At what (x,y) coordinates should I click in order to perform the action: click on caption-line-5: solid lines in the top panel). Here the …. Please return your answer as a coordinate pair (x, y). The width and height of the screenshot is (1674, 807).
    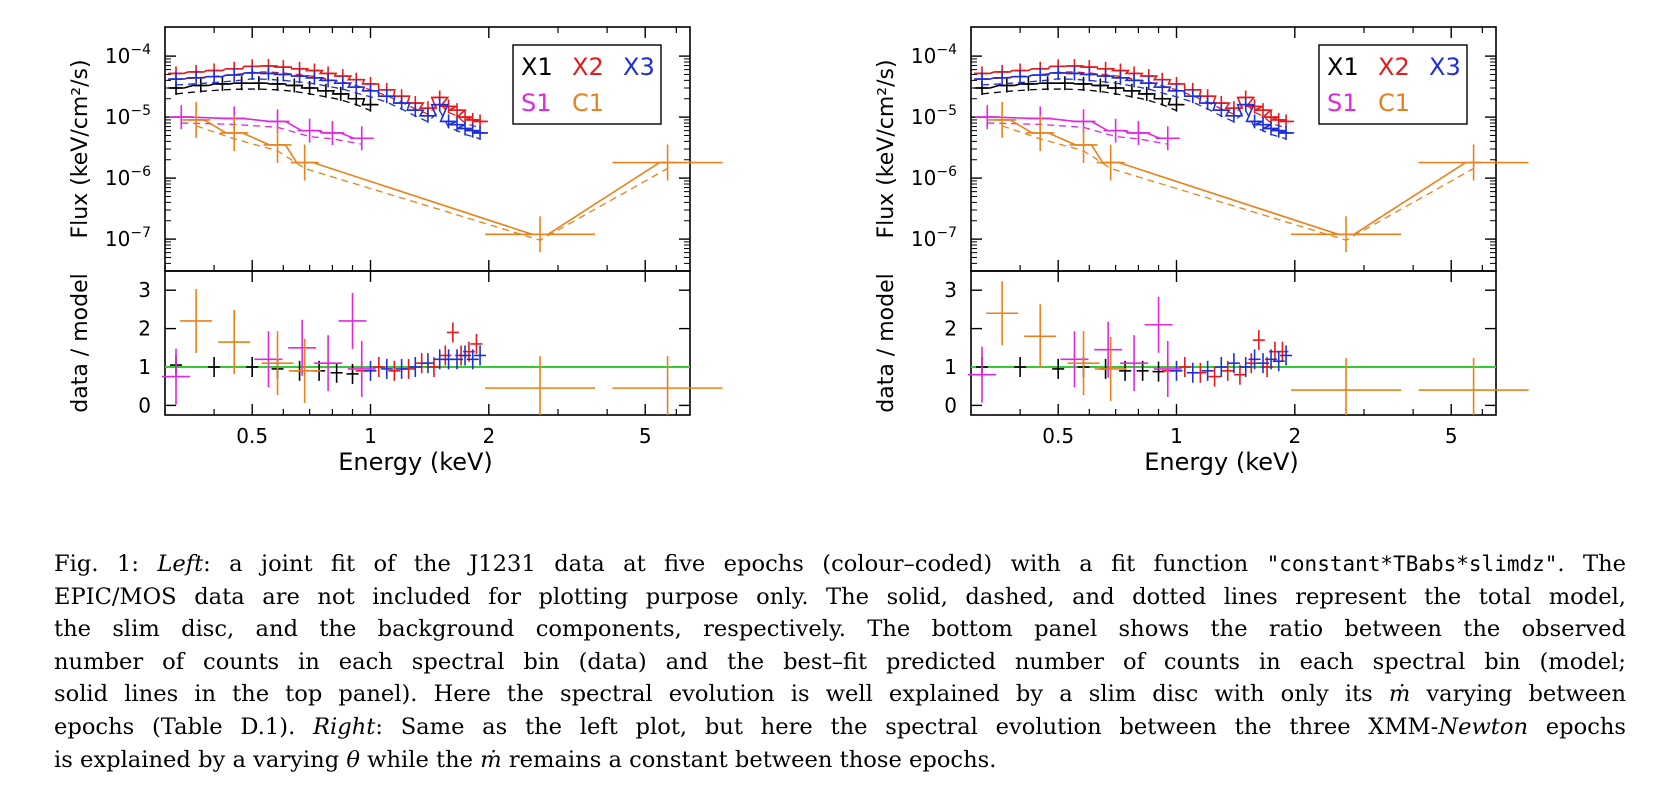
    Looking at the image, I should click on (840, 694).